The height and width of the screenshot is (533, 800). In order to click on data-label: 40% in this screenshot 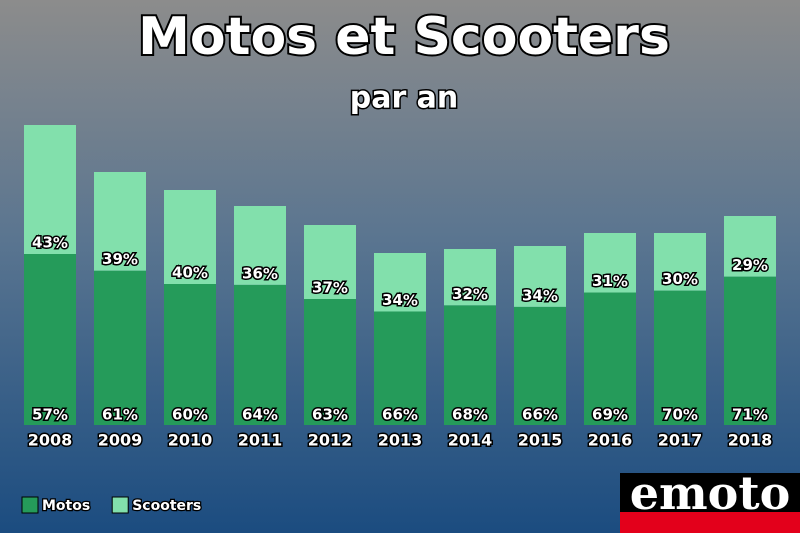, I will do `click(190, 273)`.